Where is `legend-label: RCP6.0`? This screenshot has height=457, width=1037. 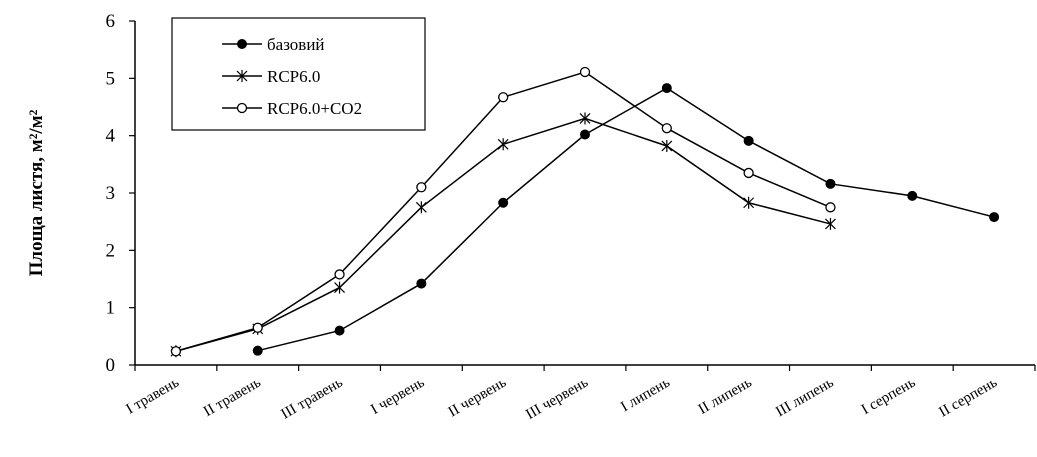 legend-label: RCP6.0 is located at coordinates (293, 76).